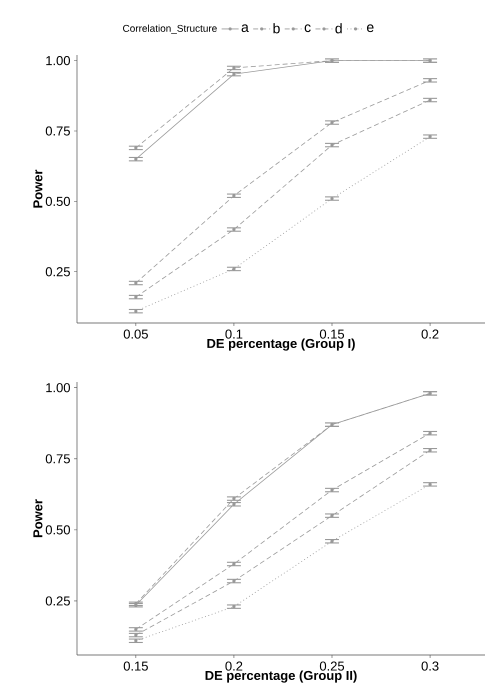 The image size is (485, 700). What do you see at coordinates (233, 334) in the screenshot?
I see `x-tick-label: 0.1` at bounding box center [233, 334].